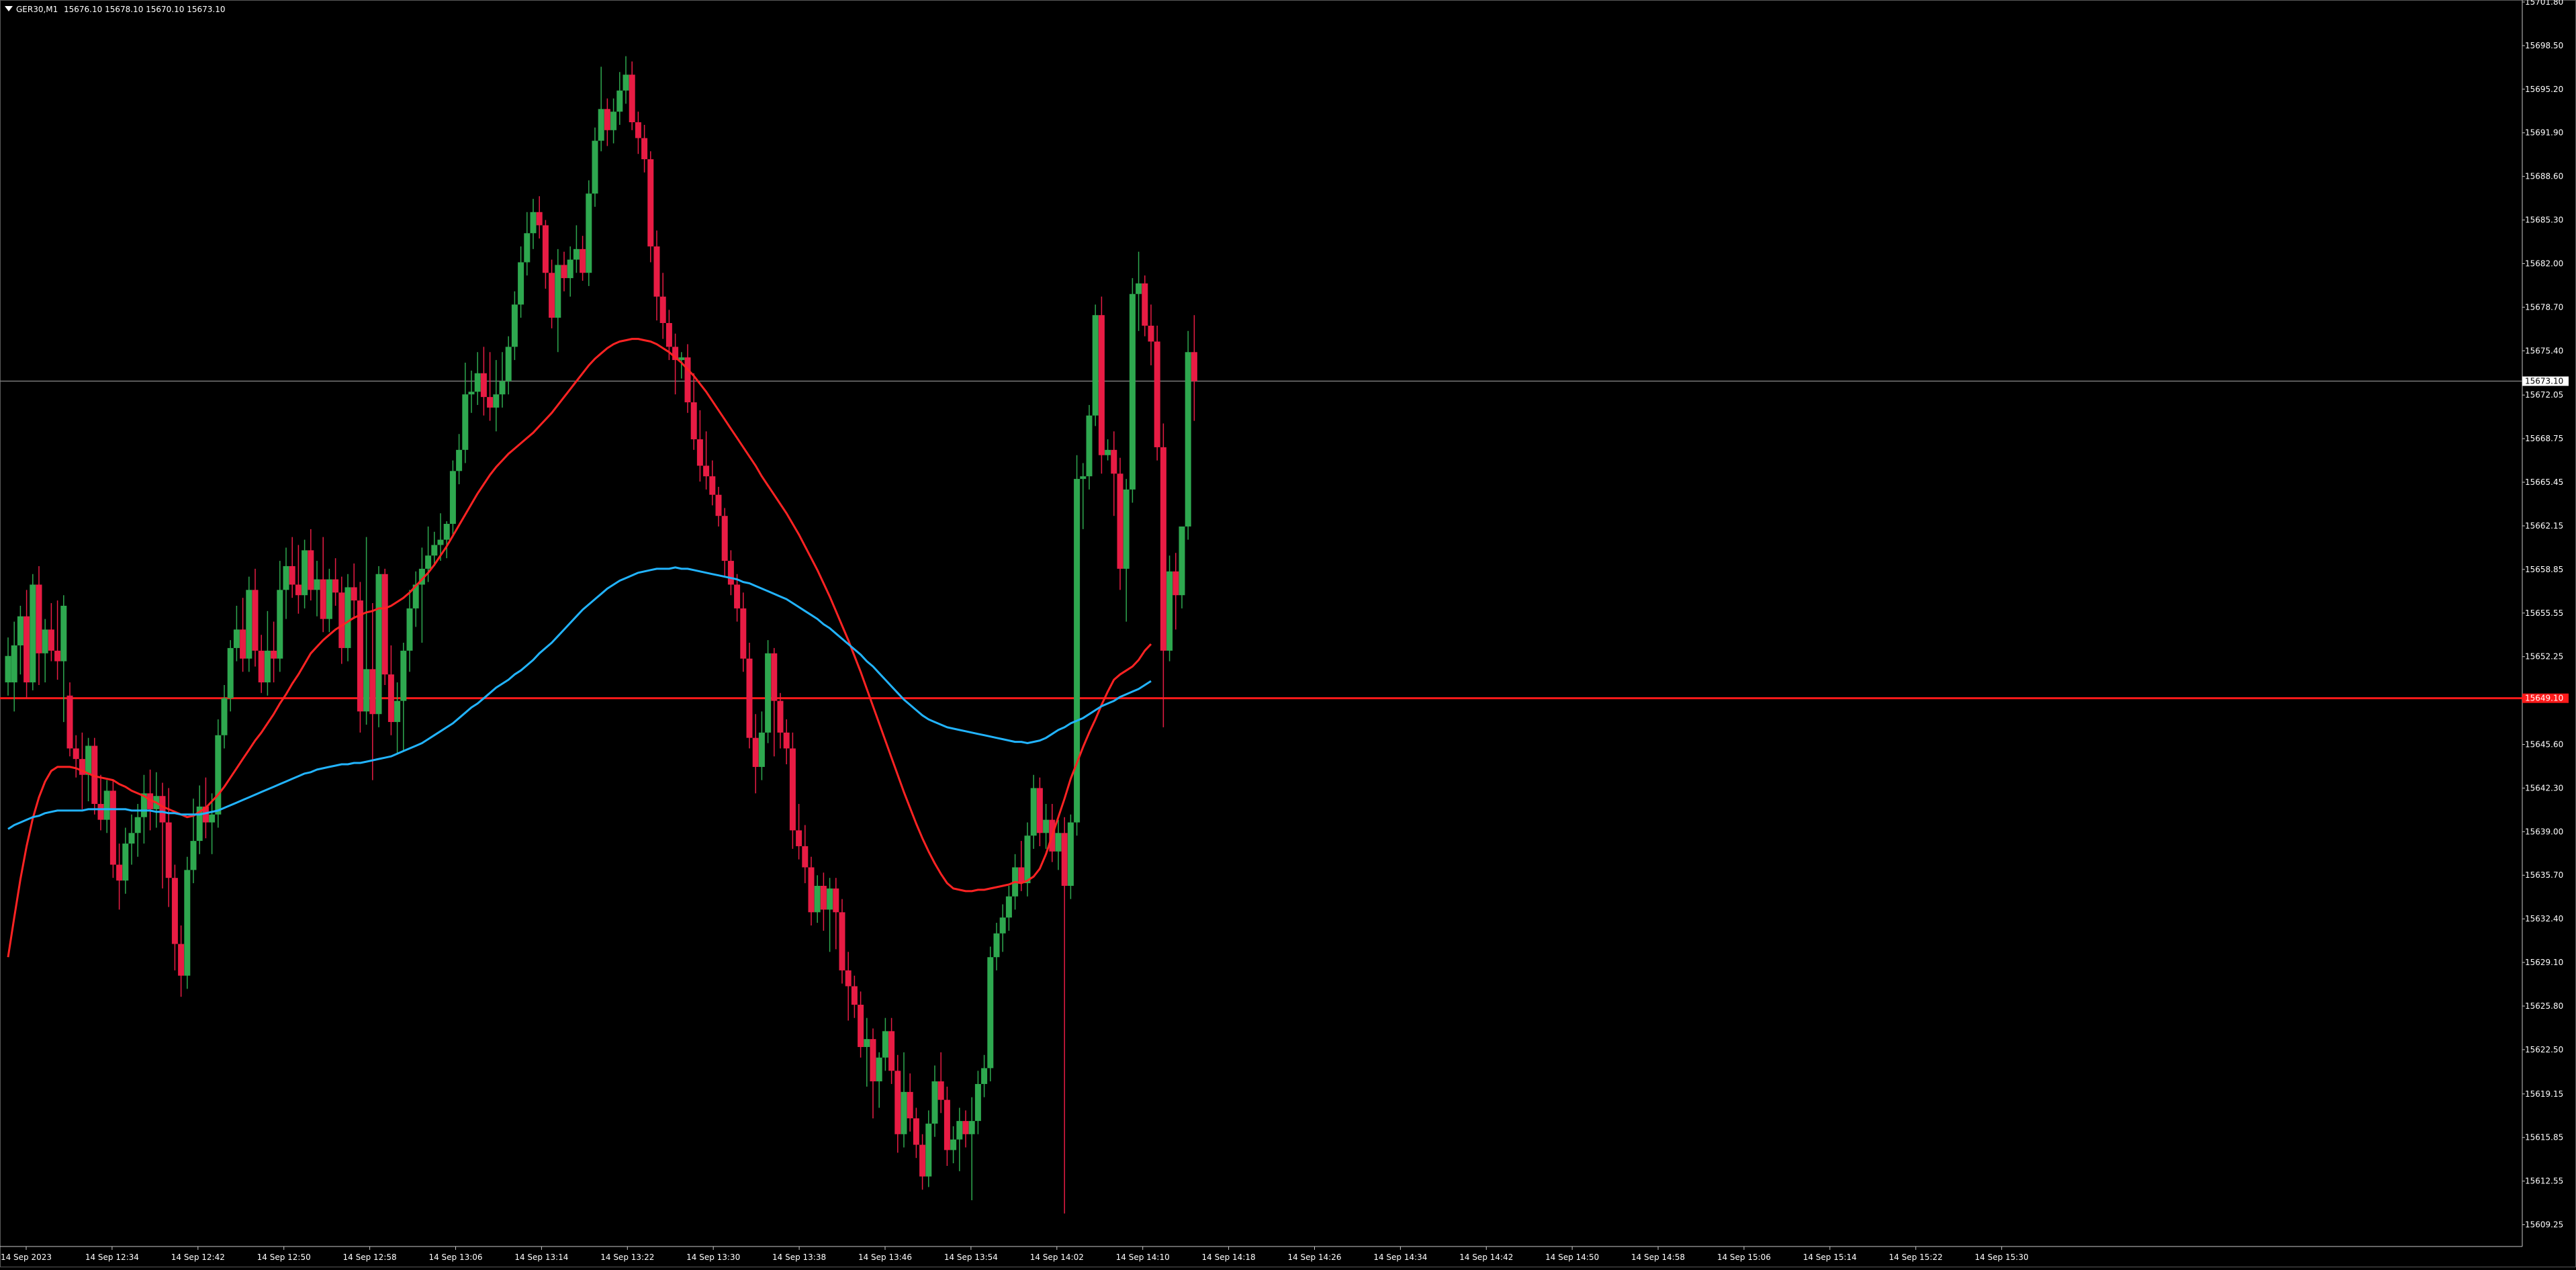 This screenshot has height=1270, width=2576. Describe the element at coordinates (2544, 438) in the screenshot. I see `price-tick-label: 15668.75` at that location.